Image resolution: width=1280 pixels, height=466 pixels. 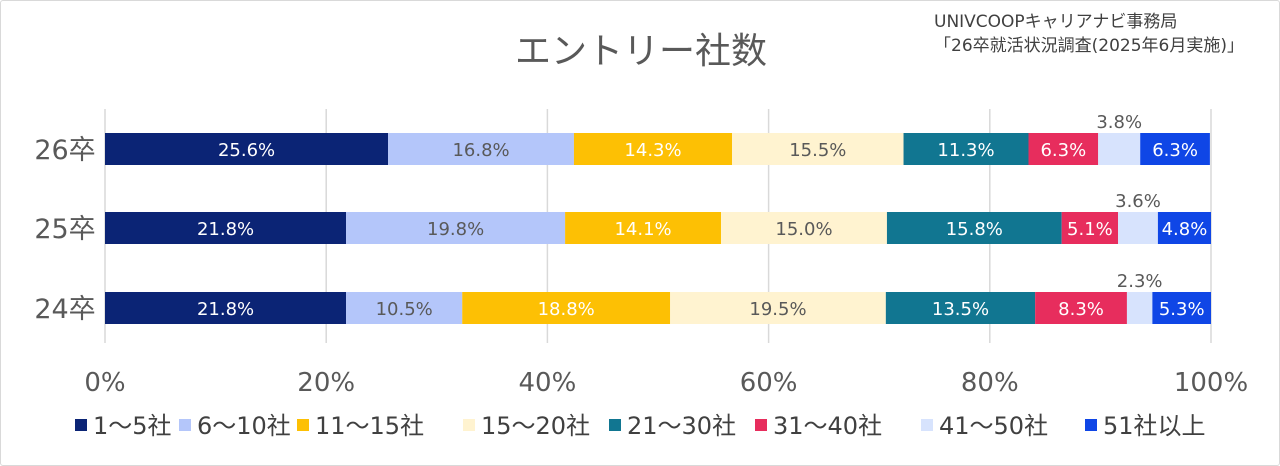 I want to click on legend-label: 11～15社, so click(x=369, y=426).